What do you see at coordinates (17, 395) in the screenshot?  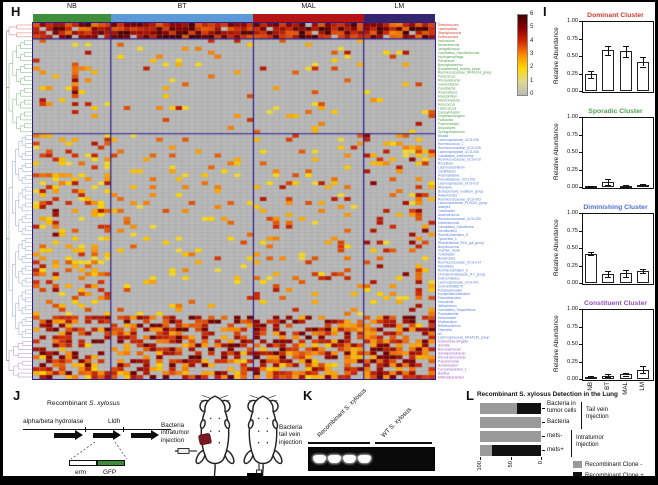 I see `panel-j-label: J` at bounding box center [17, 395].